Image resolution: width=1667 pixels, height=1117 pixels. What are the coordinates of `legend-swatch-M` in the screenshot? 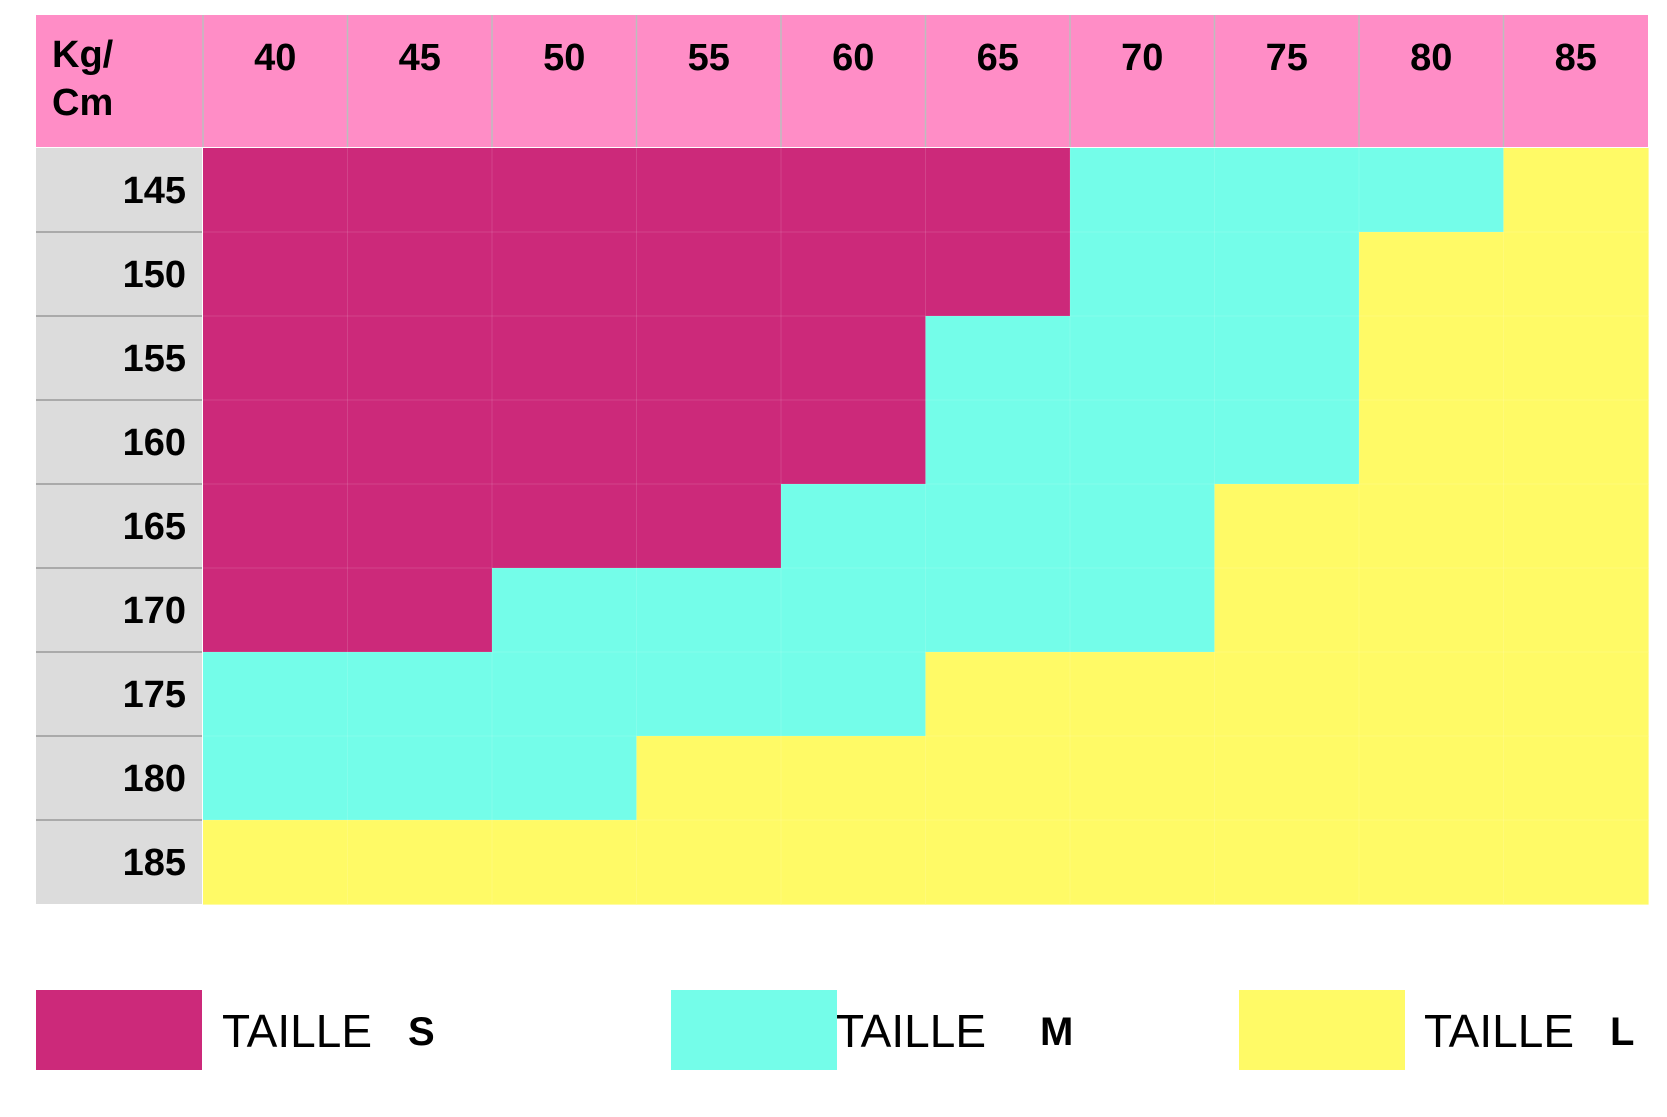 It's located at (754, 1030).